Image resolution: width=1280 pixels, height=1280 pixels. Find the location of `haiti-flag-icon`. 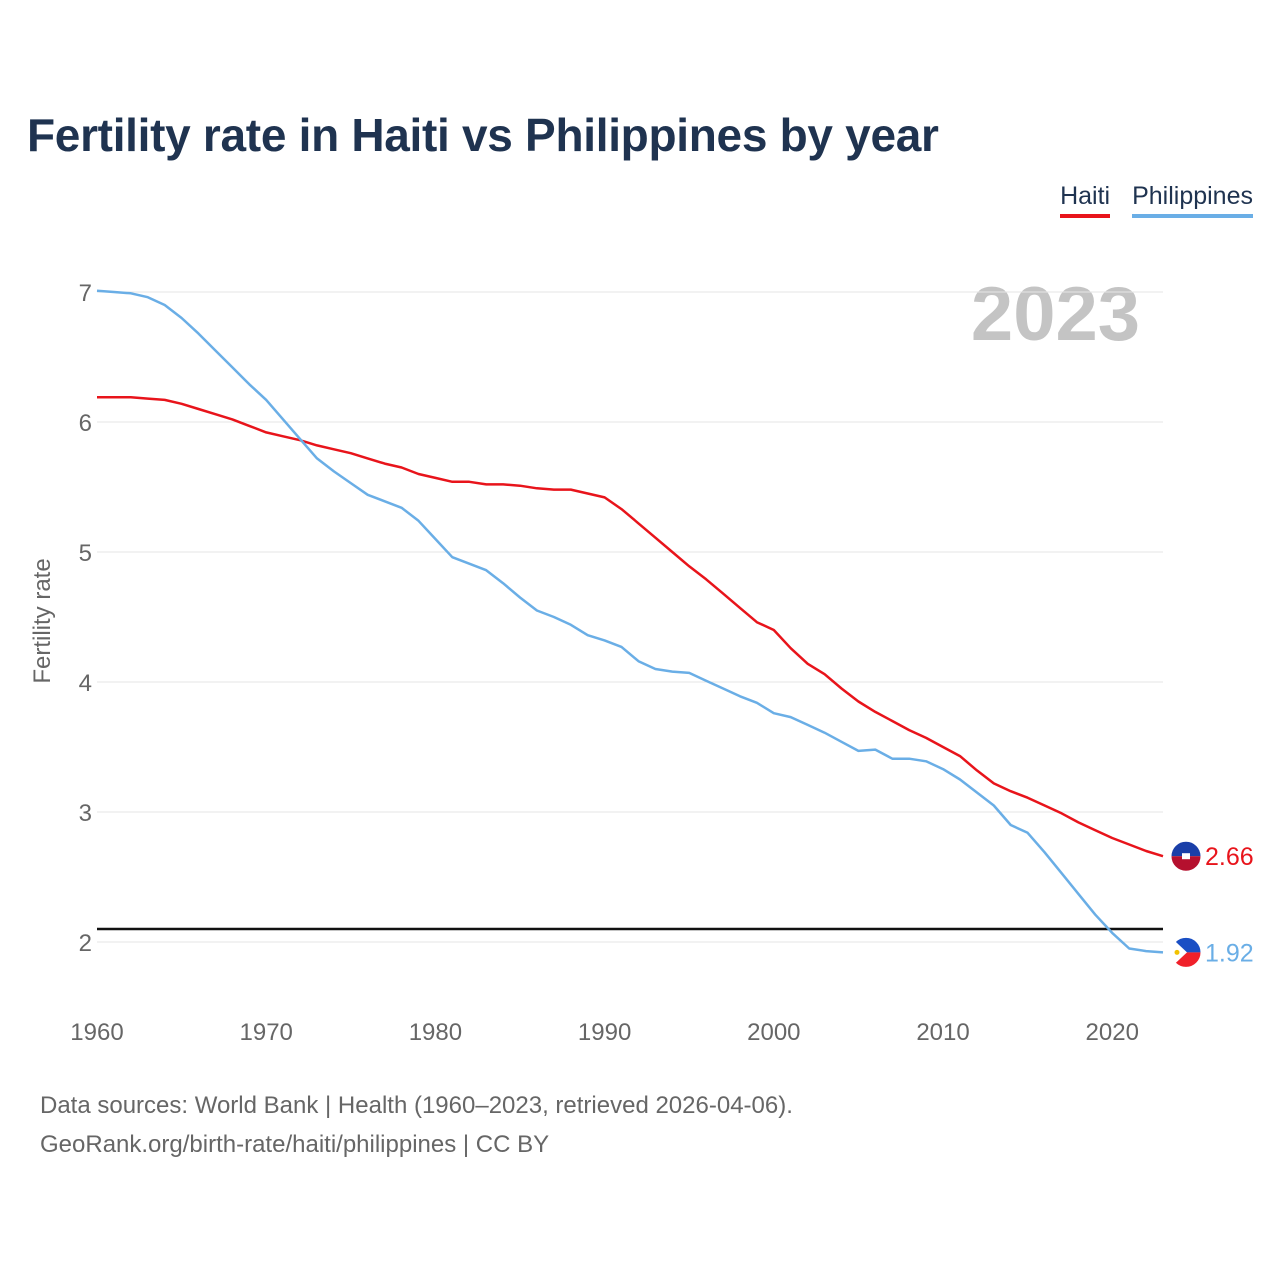

haiti-flag-icon is located at coordinates (1186, 856).